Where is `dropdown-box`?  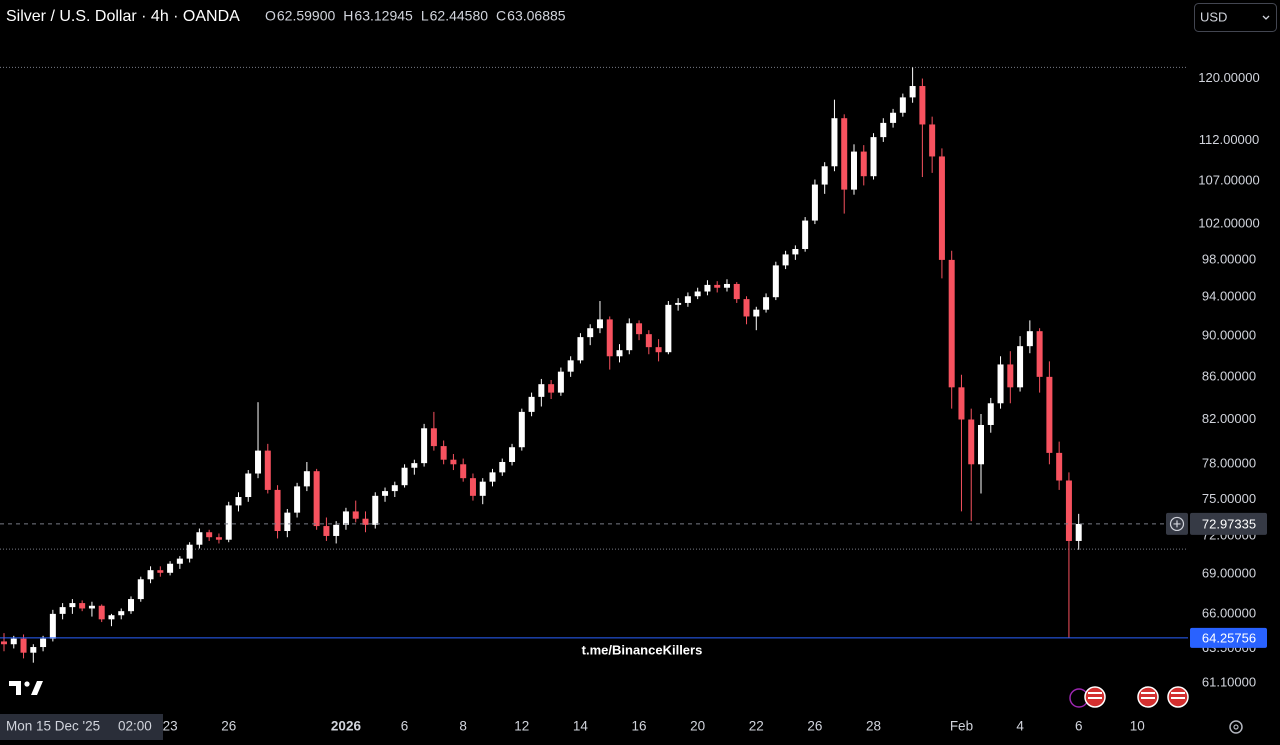 dropdown-box is located at coordinates (1235, 17).